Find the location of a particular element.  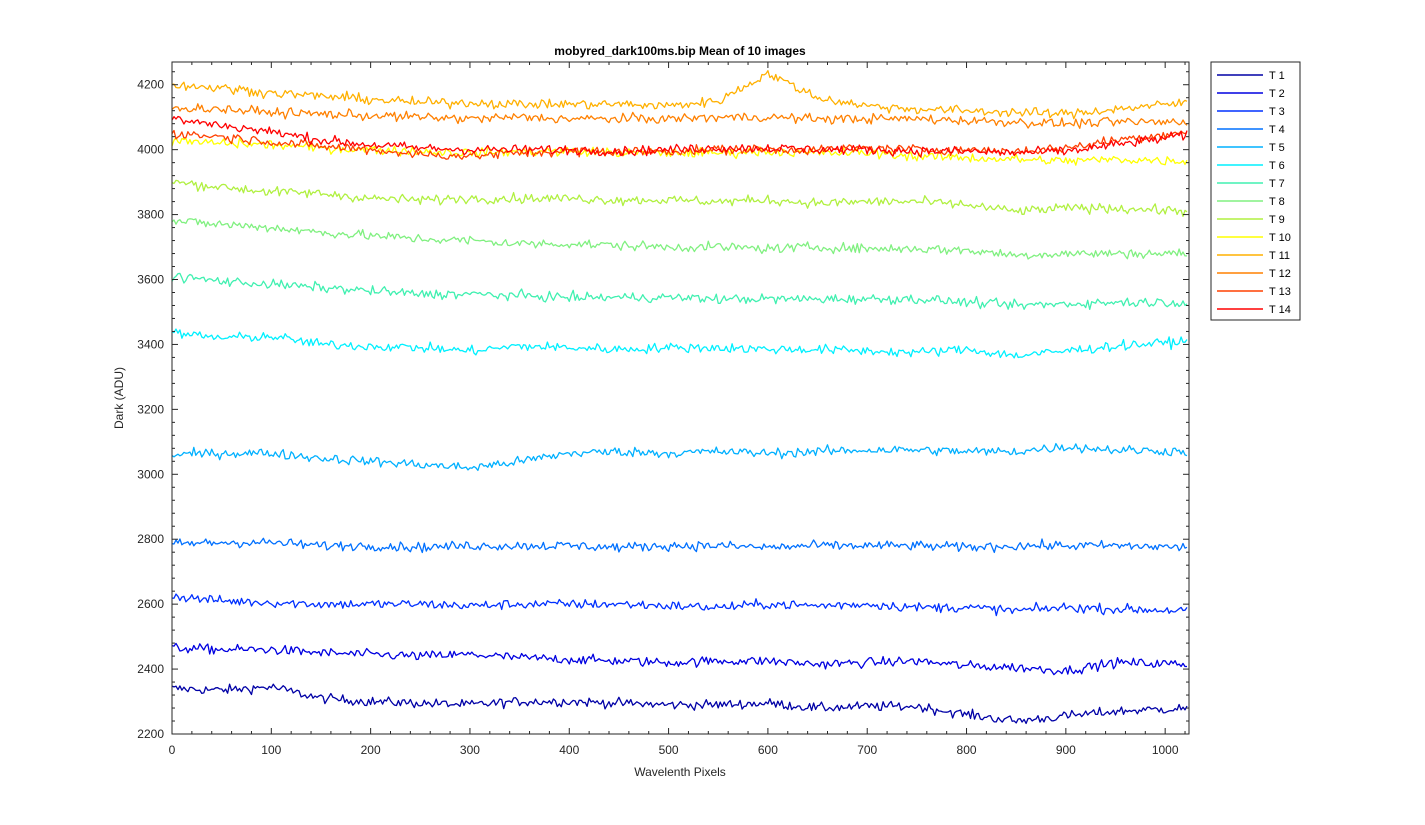

legend-label: T 8 is located at coordinates (1277, 202).